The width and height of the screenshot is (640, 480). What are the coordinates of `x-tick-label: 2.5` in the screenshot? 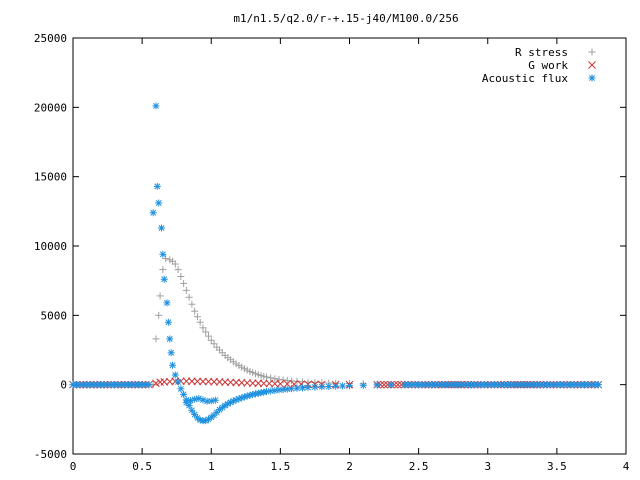 It's located at (419, 466).